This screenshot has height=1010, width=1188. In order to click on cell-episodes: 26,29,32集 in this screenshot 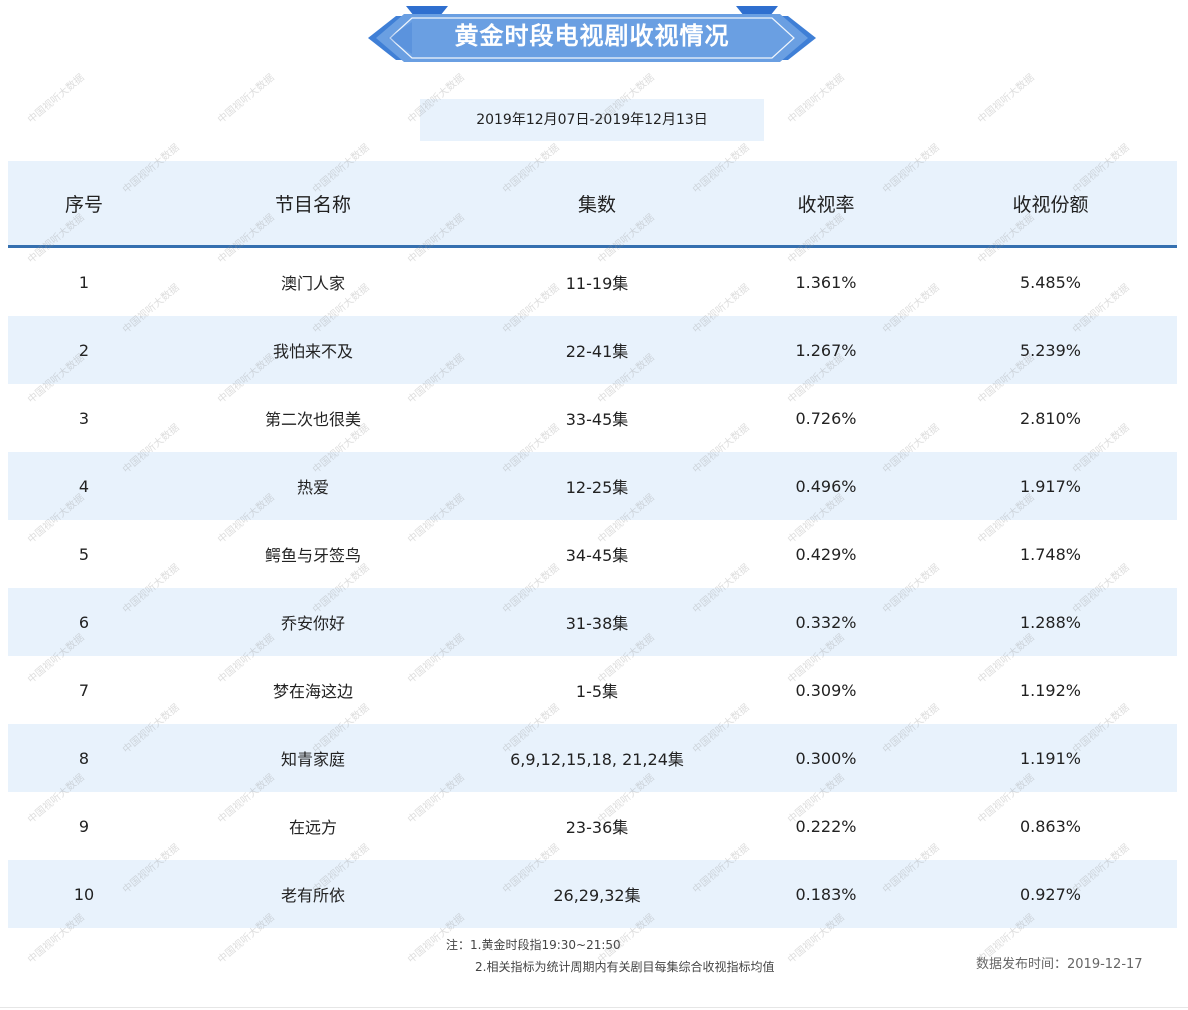, I will do `click(597, 894)`.